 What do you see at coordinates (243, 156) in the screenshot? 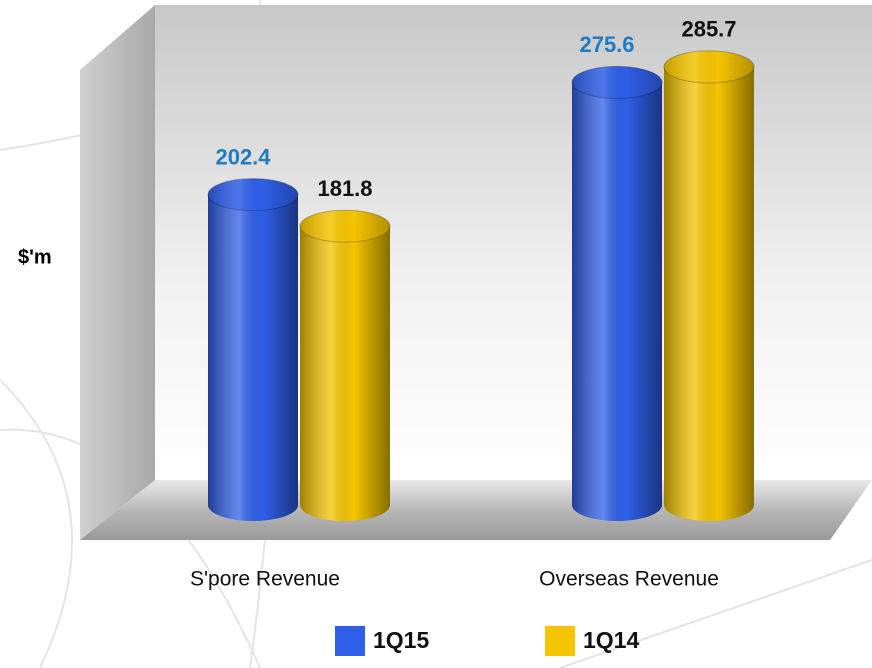
I see `value-label: 202.4` at bounding box center [243, 156].